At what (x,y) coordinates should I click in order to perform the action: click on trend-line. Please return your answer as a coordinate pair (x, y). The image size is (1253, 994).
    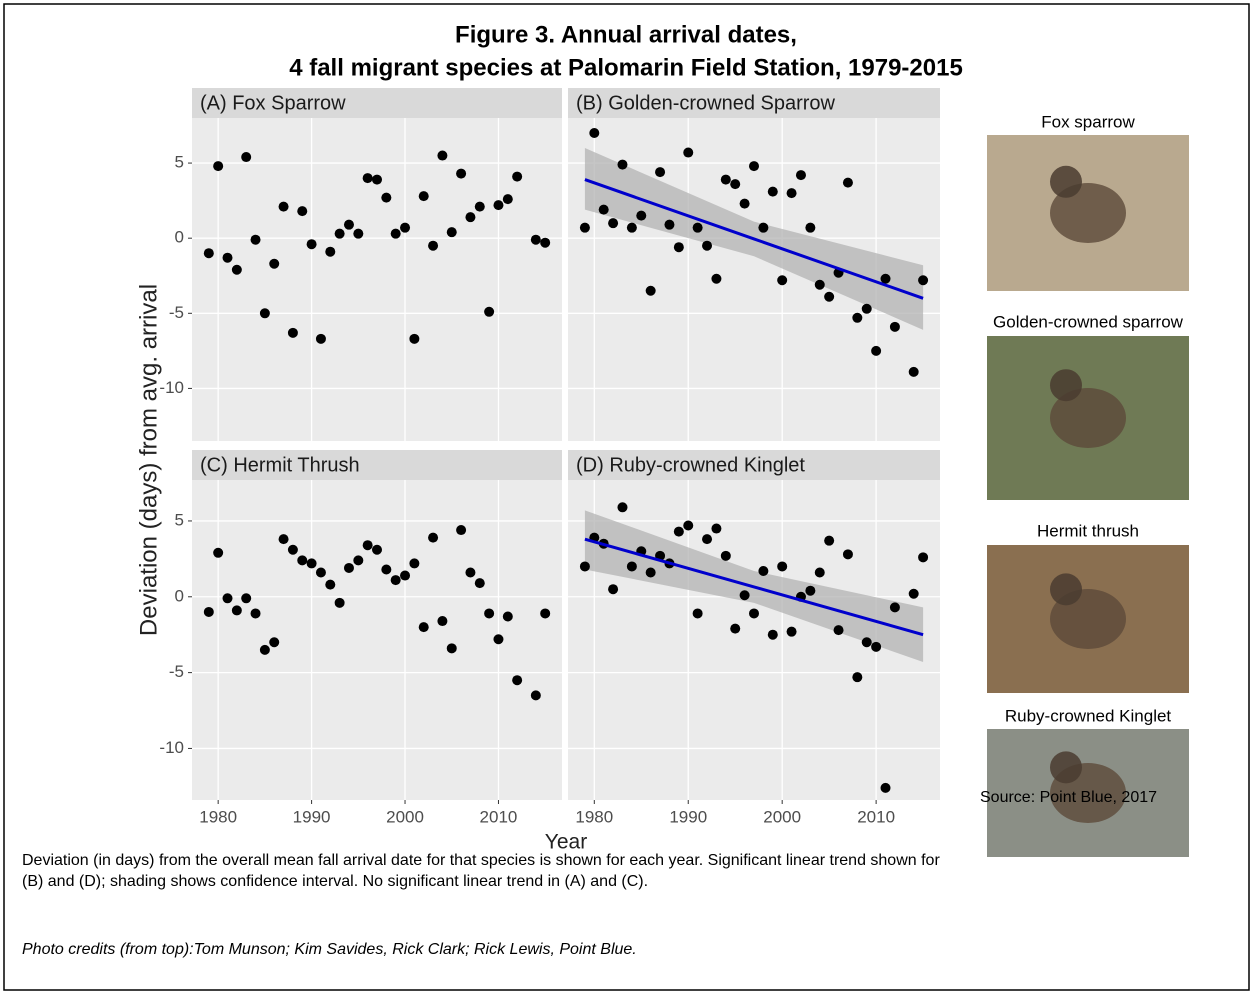
    Looking at the image, I should click on (754, 587).